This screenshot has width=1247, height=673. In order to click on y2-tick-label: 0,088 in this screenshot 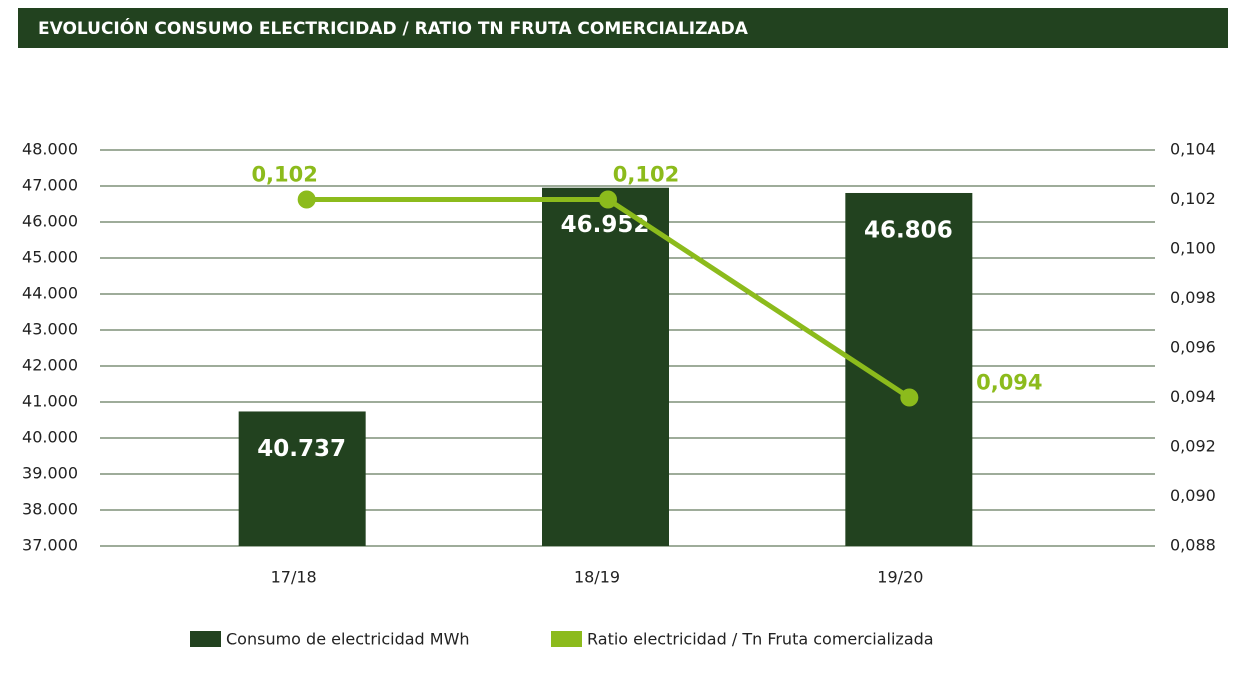, I will do `click(1193, 545)`.